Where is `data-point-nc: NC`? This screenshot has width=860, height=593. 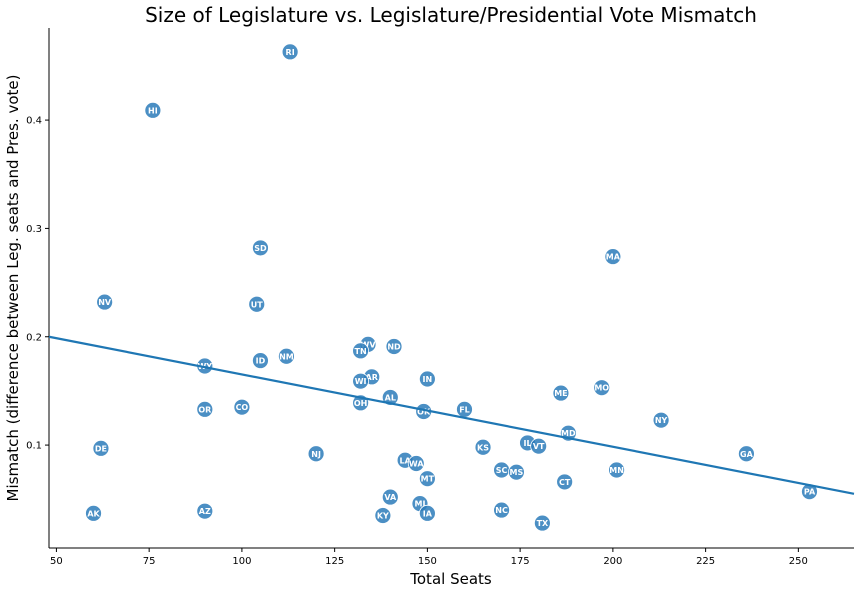 data-point-nc: NC is located at coordinates (501, 510).